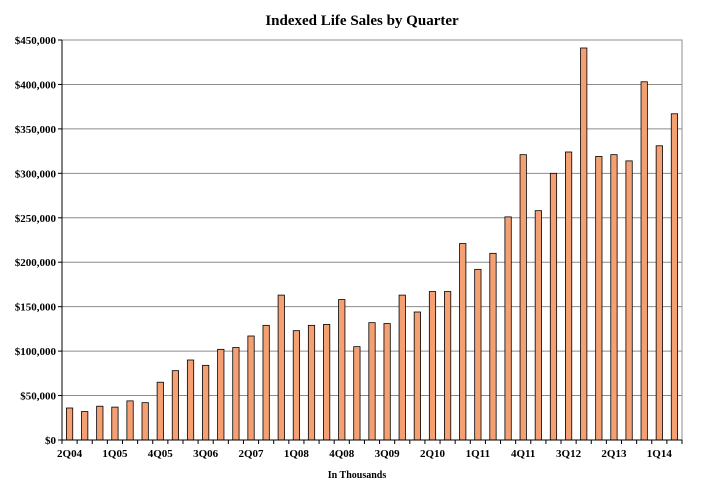 The image size is (718, 486). I want to click on bar-1Q11, so click(478, 354).